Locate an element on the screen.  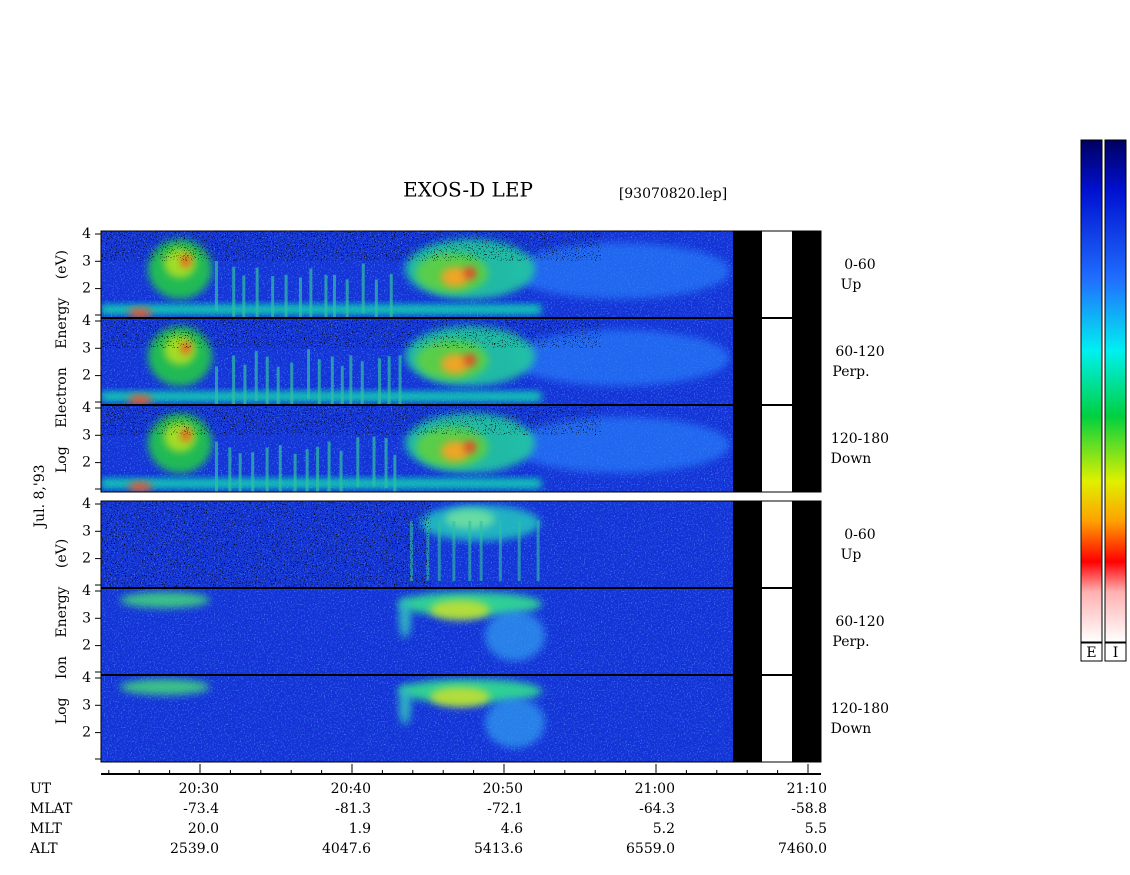
ephemeris-value: 2539.0 is located at coordinates (194, 849).